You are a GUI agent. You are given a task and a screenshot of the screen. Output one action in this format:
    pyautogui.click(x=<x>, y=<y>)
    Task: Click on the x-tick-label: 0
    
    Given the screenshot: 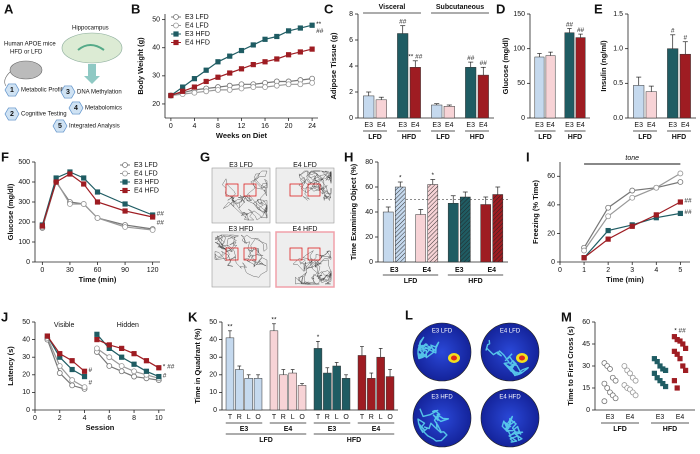 What is the action you would take?
    pyautogui.click(x=35, y=418)
    